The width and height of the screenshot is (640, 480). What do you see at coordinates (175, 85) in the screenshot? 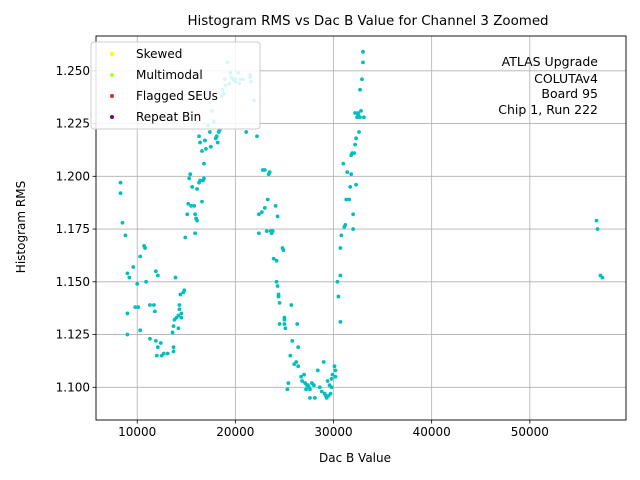
I see `legend-box` at bounding box center [175, 85].